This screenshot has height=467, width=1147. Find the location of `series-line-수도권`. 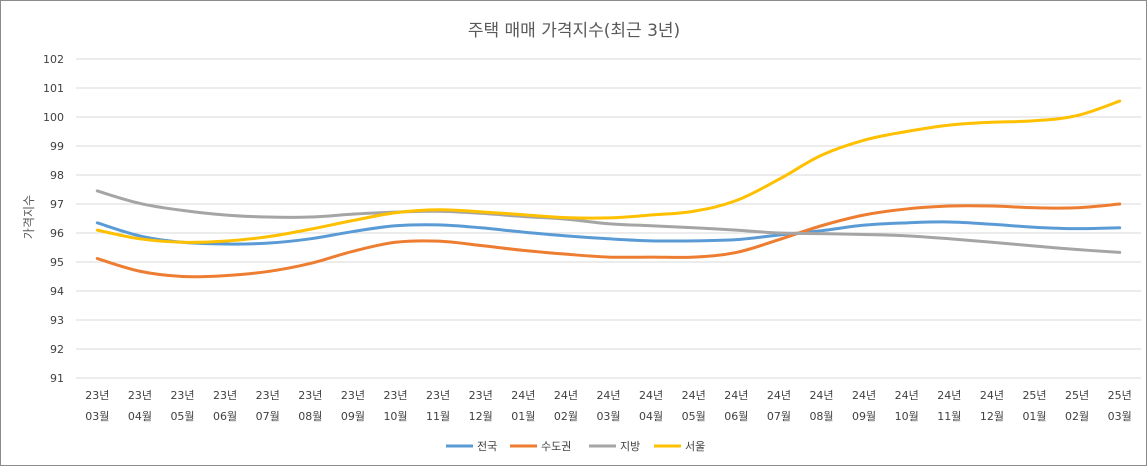

series-line-수도권 is located at coordinates (608, 240).